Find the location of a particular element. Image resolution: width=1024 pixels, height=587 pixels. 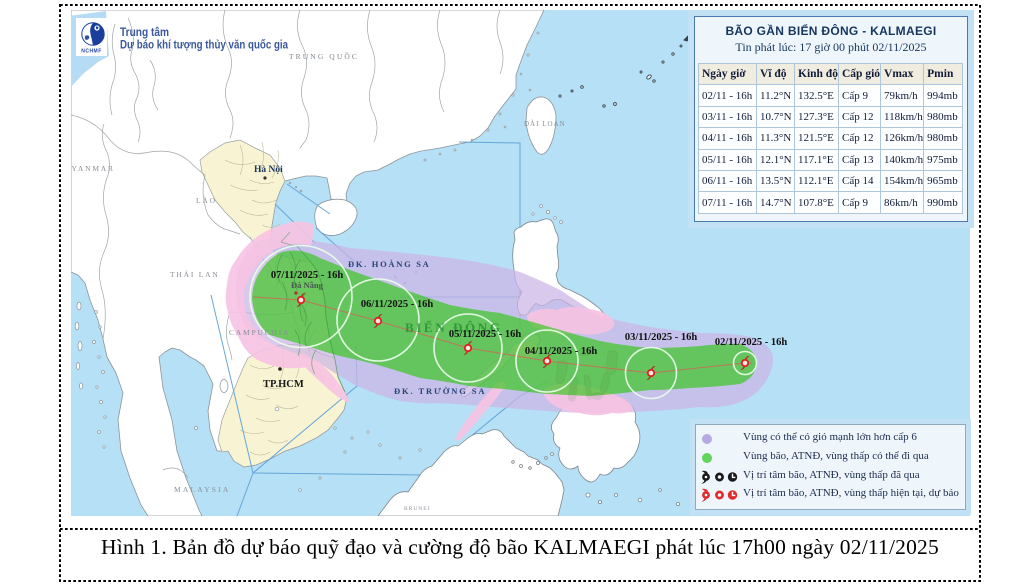

svg-text: YANMAR is located at coordinates (93, 168).